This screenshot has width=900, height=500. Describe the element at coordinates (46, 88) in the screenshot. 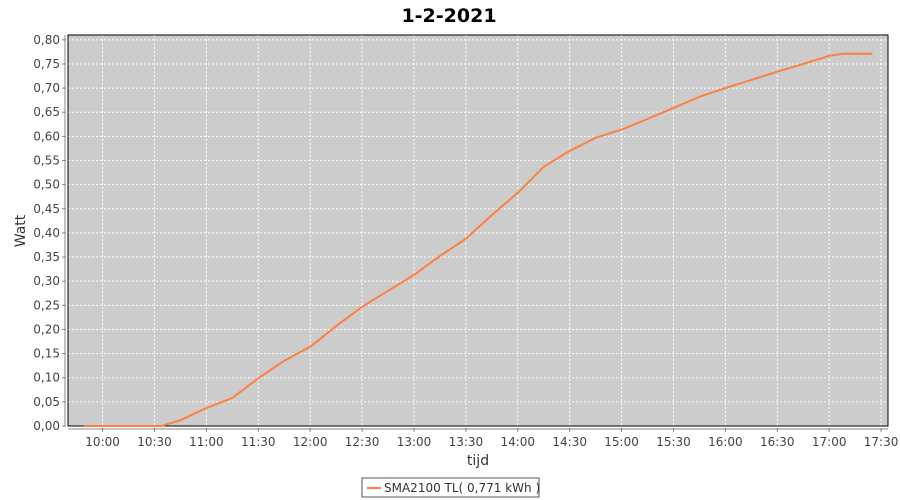

I see `y-tick-label: 0,70` at that location.